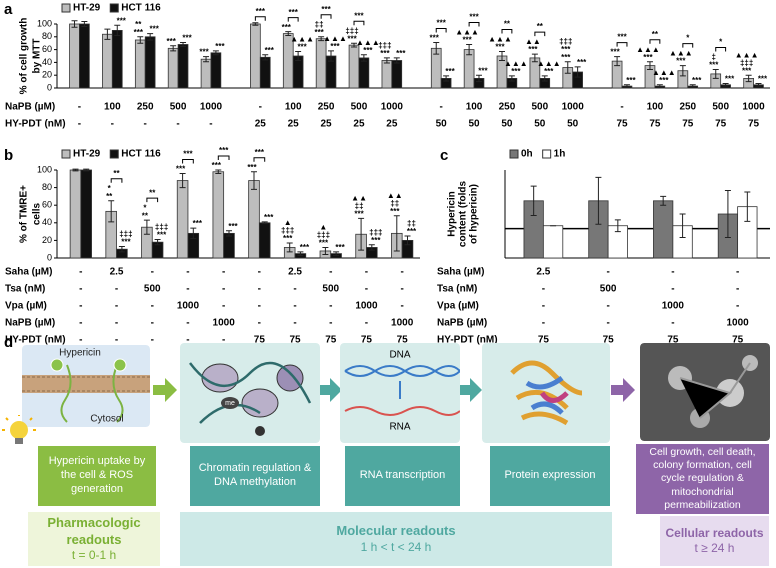 The width and height of the screenshot is (776, 568). I want to click on label: RNA, so click(399, 427).